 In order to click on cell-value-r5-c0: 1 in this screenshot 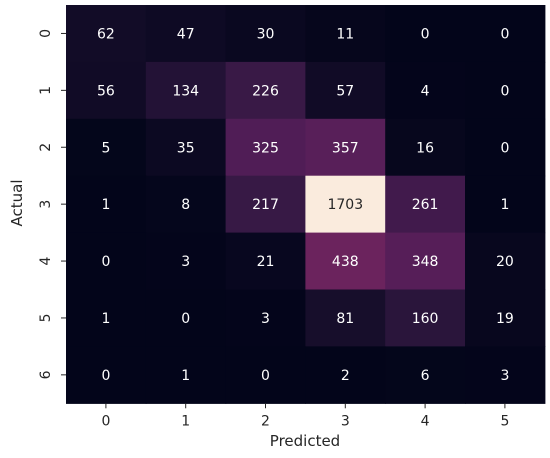, I will do `click(105, 319)`.